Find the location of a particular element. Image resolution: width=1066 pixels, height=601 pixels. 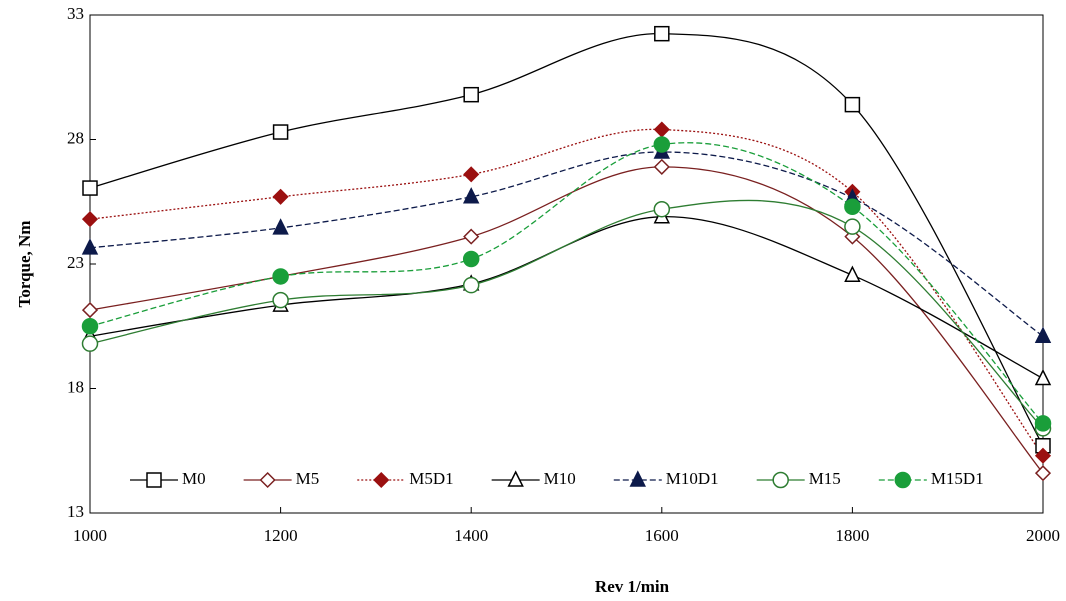

legend-item: M15D1 is located at coordinates (931, 479).